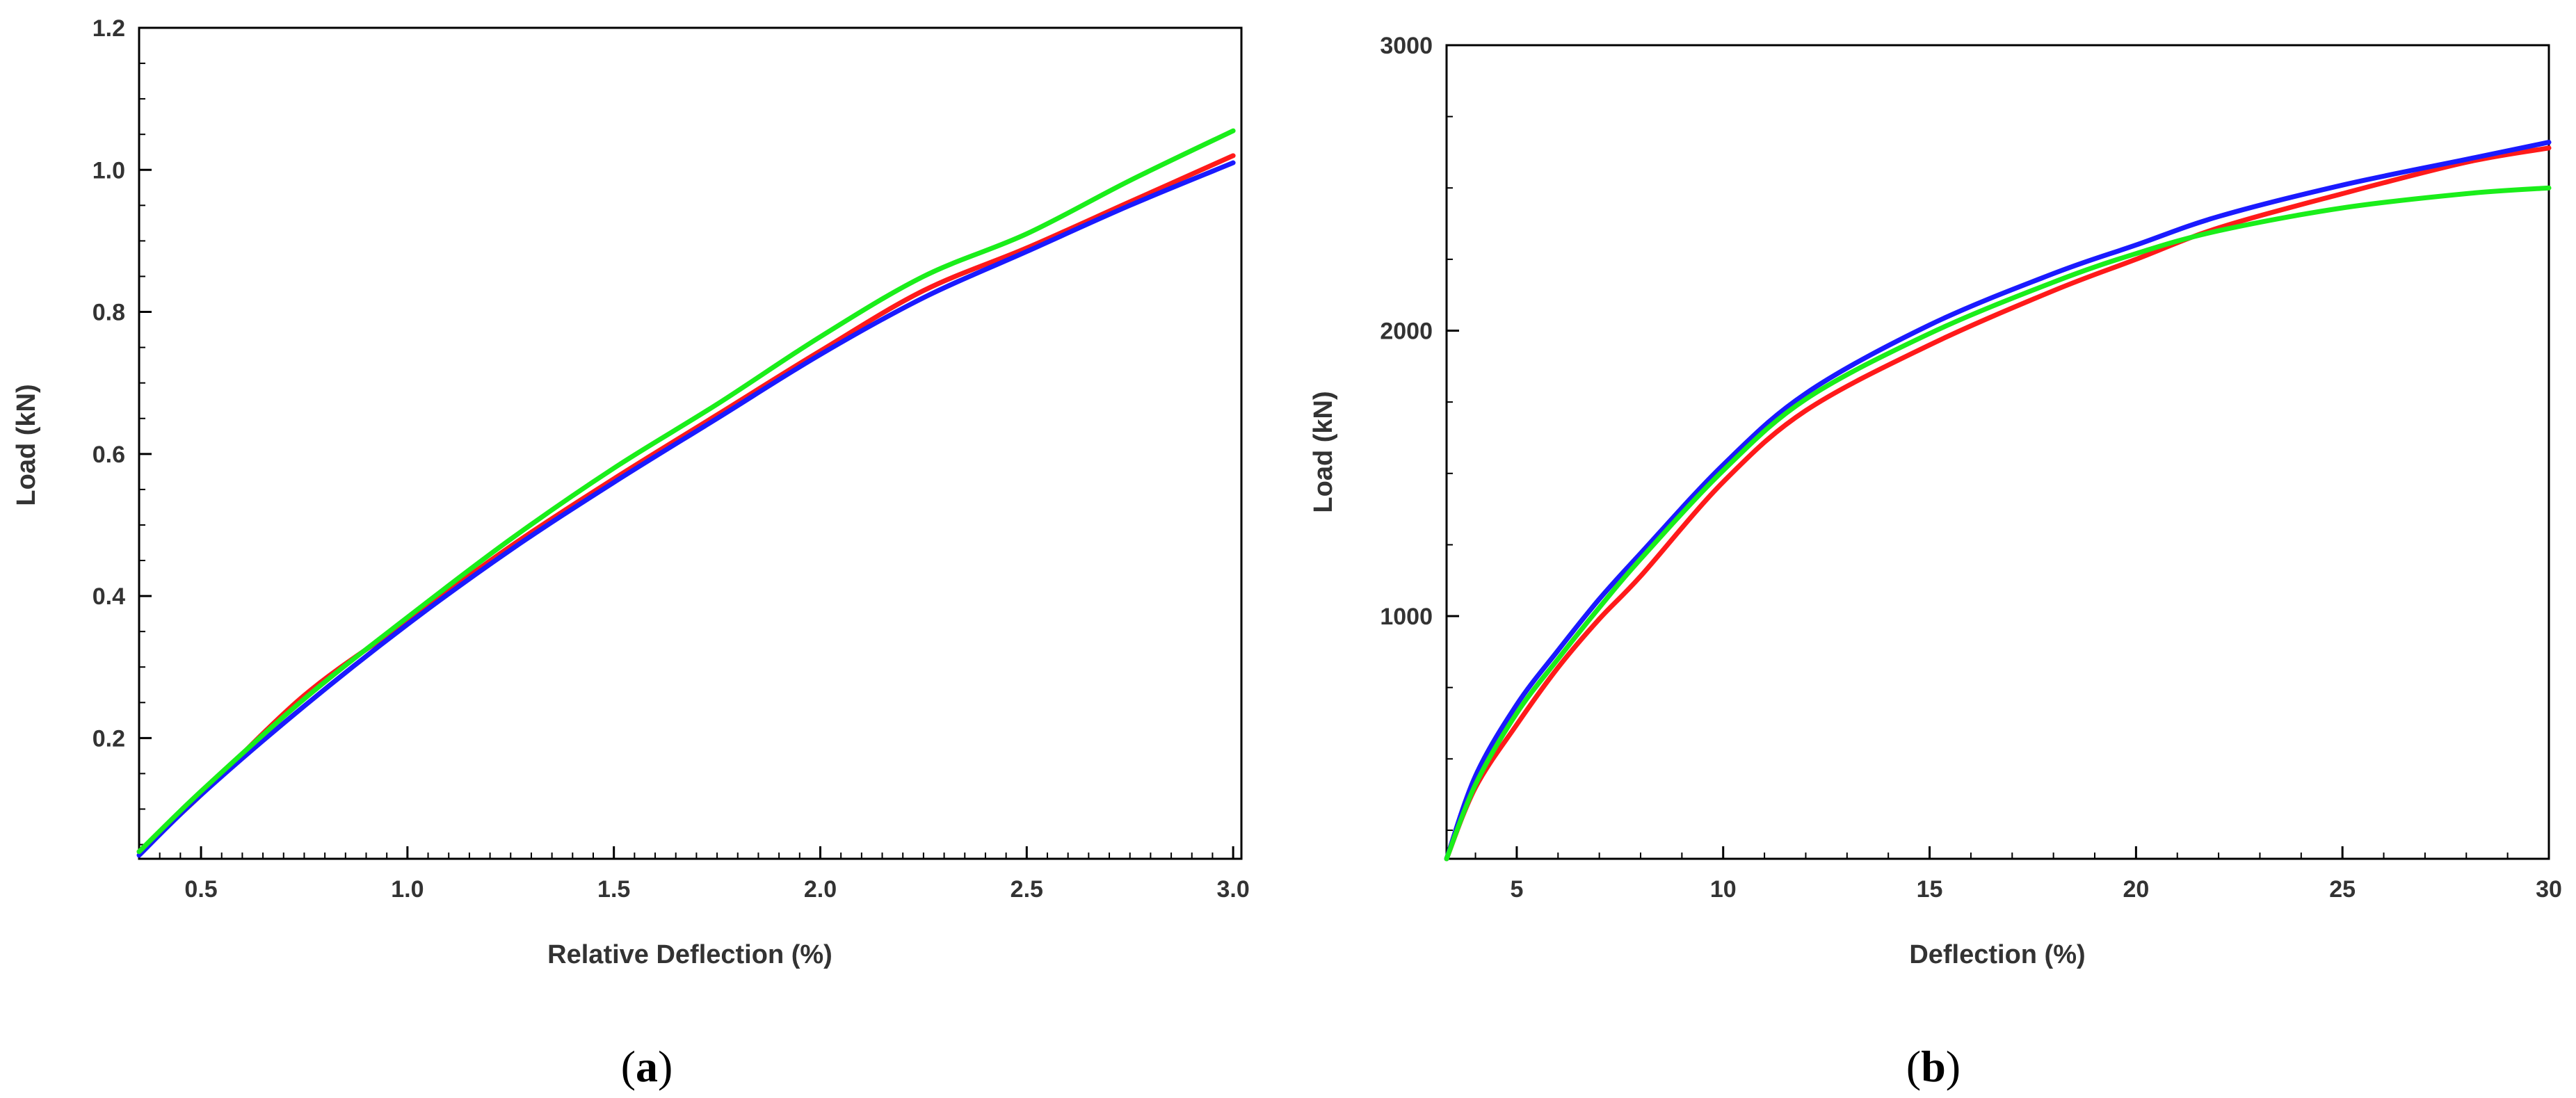  What do you see at coordinates (108, 596) in the screenshot?
I see `y-tick-label: 0.4` at bounding box center [108, 596].